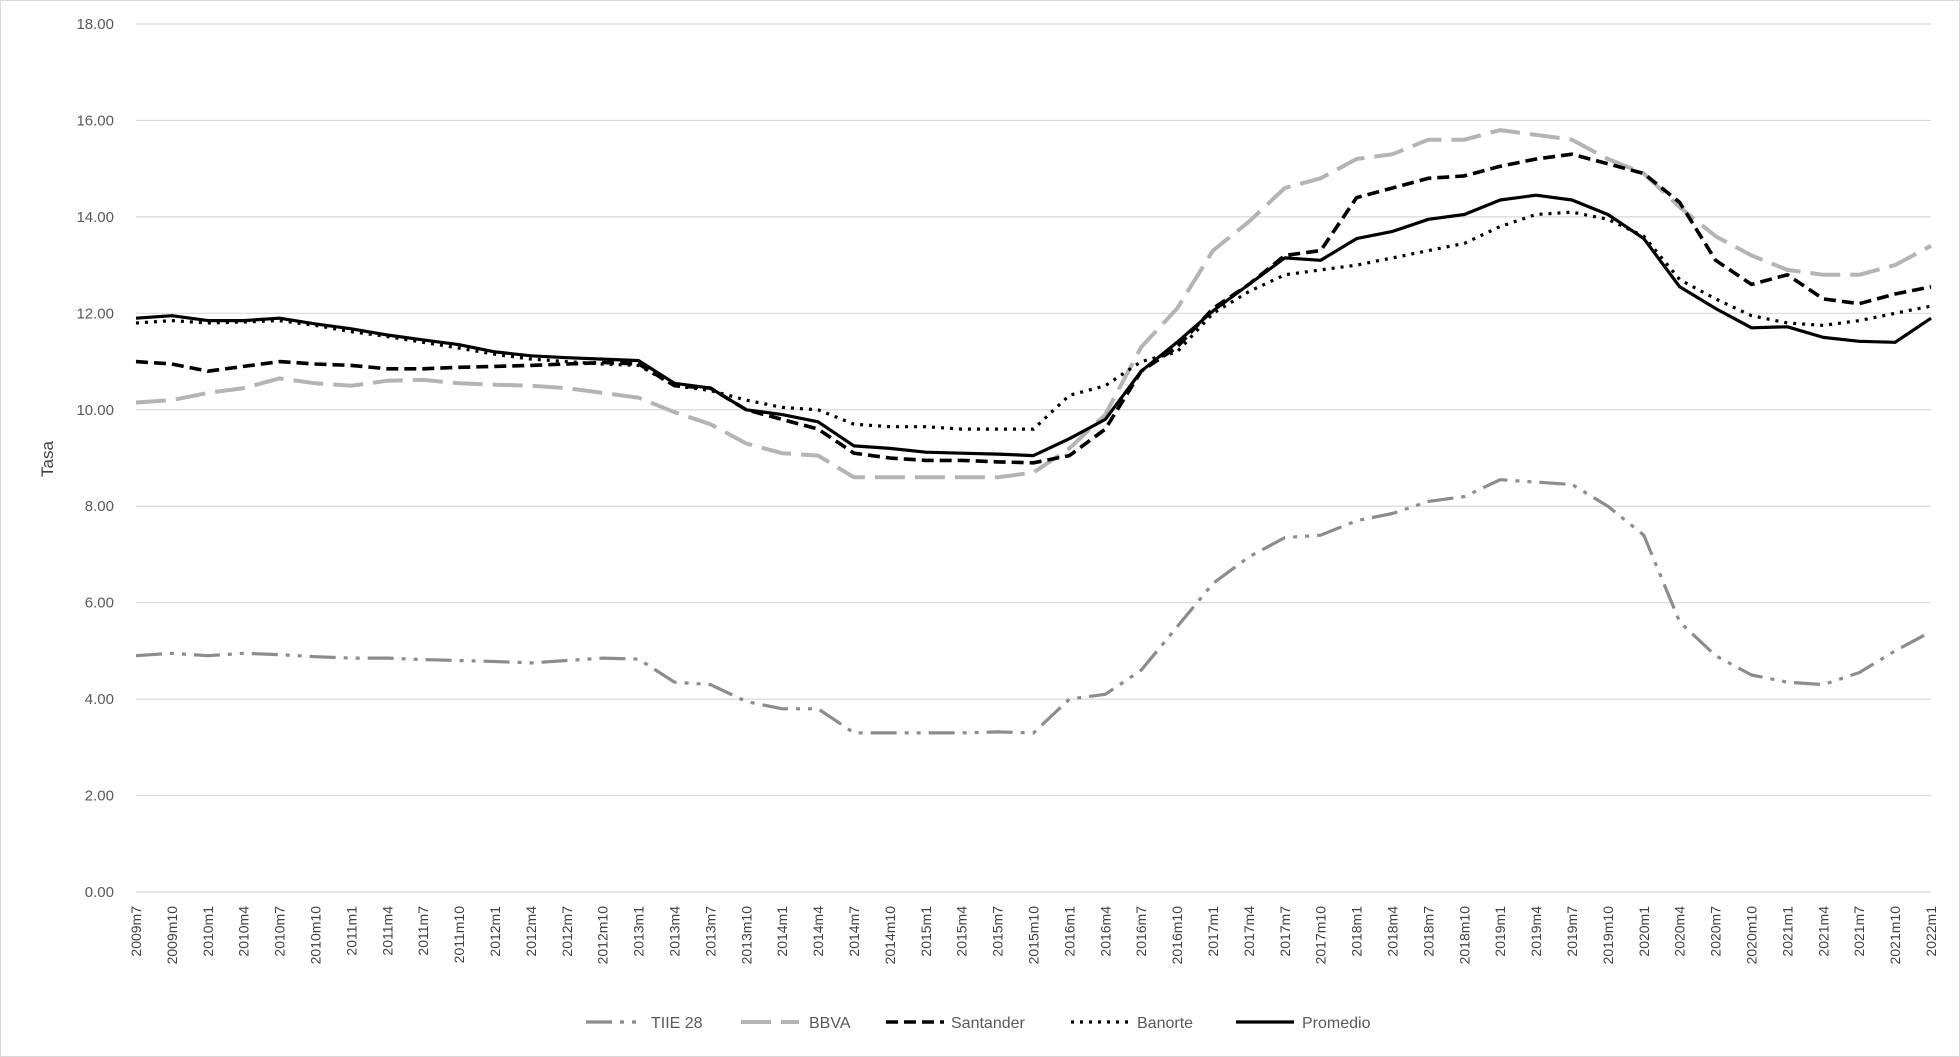 This screenshot has height=1057, width=1960. What do you see at coordinates (1336, 1023) in the screenshot?
I see `legend-label: Promedio` at bounding box center [1336, 1023].